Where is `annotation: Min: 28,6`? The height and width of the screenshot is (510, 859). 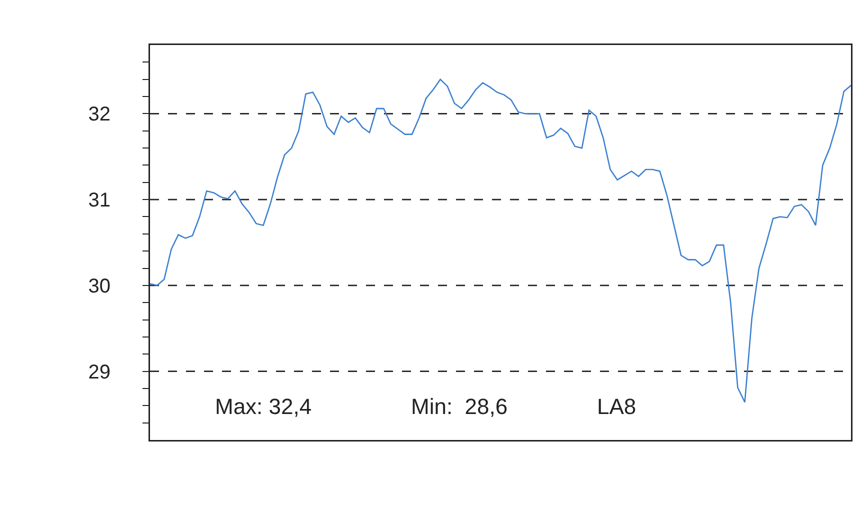 annotation: Min: 28,6 is located at coordinates (459, 406).